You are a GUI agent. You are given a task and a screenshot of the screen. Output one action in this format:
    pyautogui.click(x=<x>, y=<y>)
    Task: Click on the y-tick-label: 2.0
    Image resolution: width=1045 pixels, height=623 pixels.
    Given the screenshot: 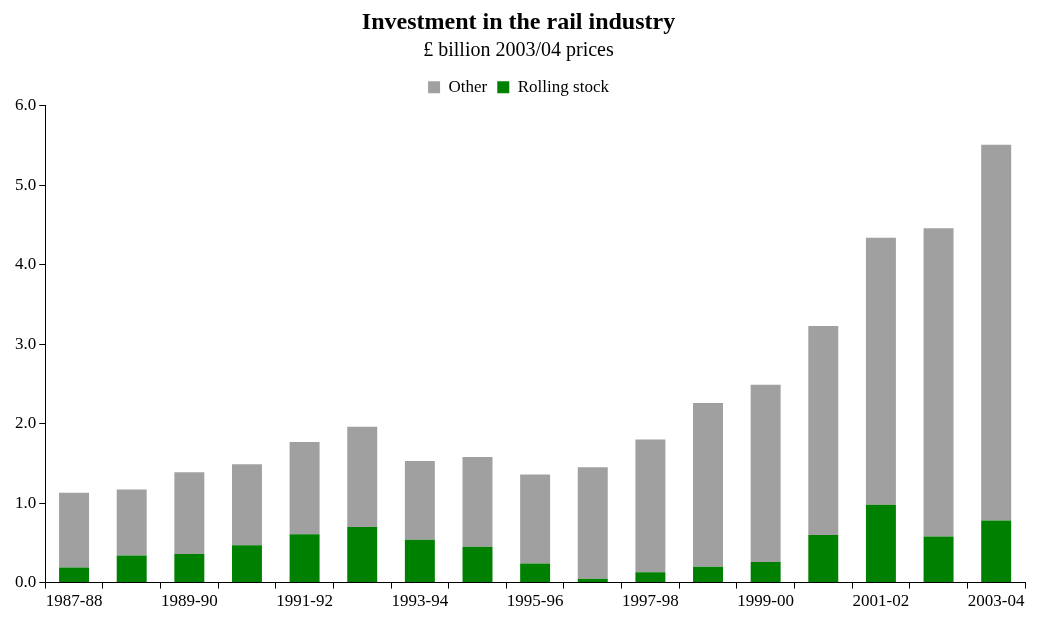 What is the action you would take?
    pyautogui.click(x=26, y=423)
    